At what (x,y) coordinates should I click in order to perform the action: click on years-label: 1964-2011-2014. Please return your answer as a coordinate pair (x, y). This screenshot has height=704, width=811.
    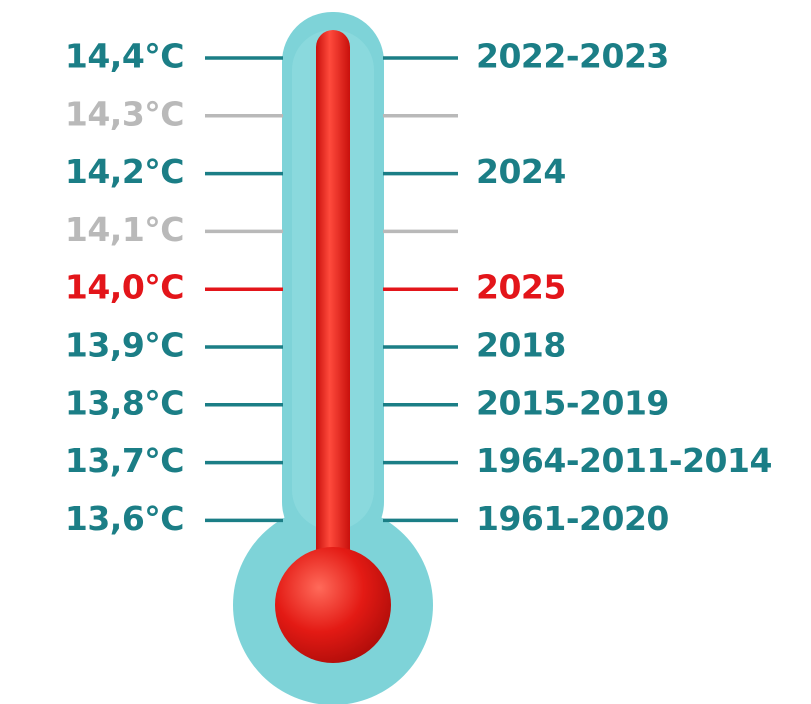
    Looking at the image, I should click on (624, 460).